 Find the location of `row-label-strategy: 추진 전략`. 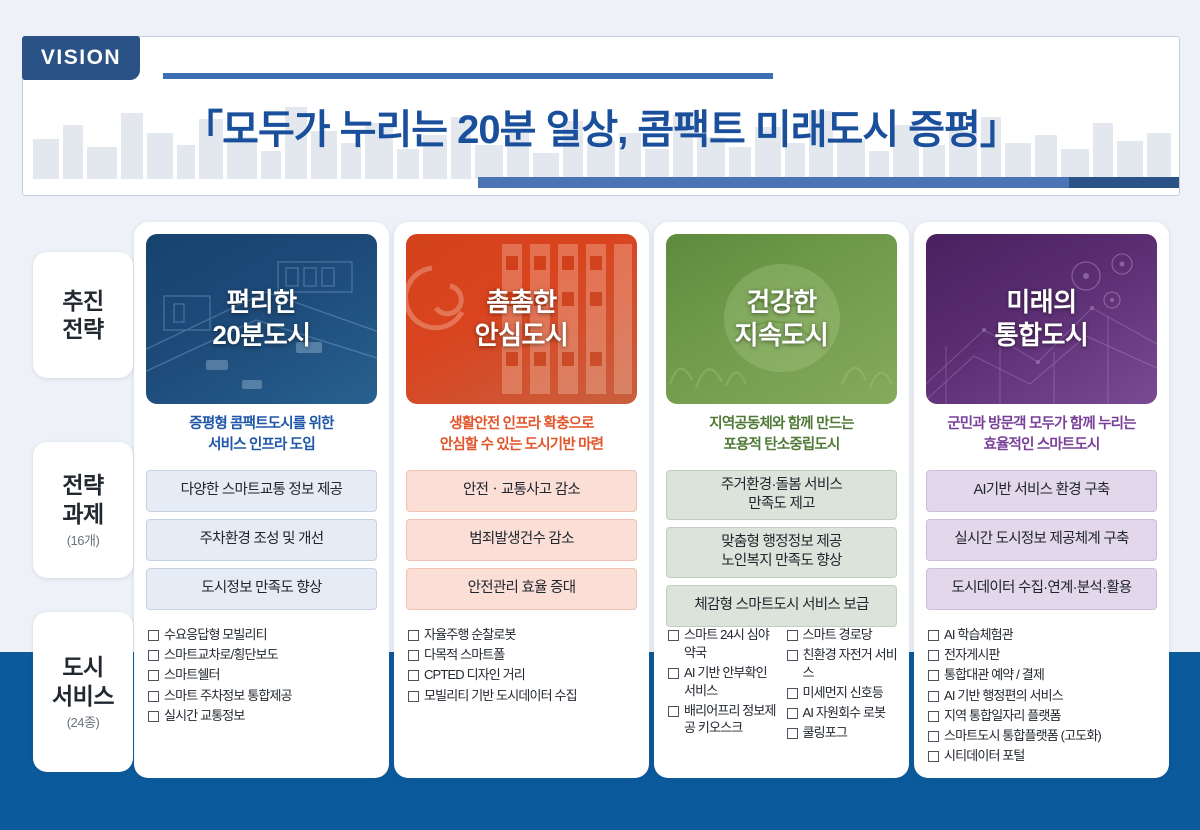

row-label-strategy: 추진 전략 is located at coordinates (83, 315).